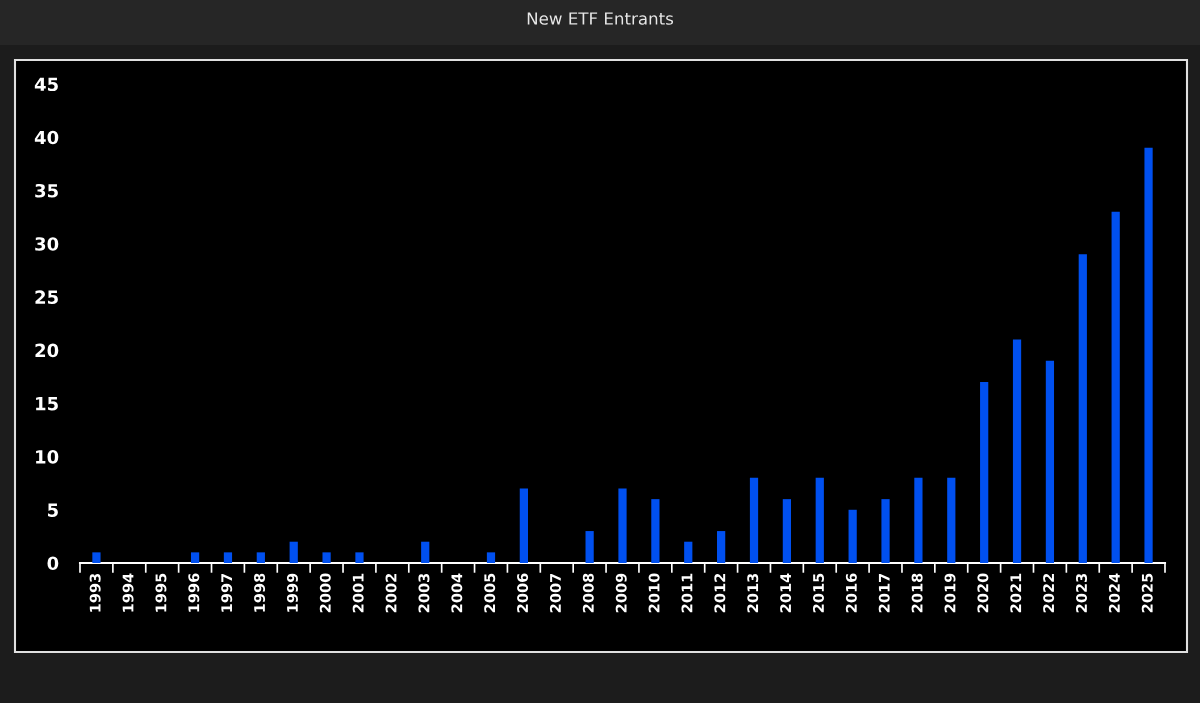  What do you see at coordinates (424, 593) in the screenshot?
I see `x-tick-label: 2003` at bounding box center [424, 593].